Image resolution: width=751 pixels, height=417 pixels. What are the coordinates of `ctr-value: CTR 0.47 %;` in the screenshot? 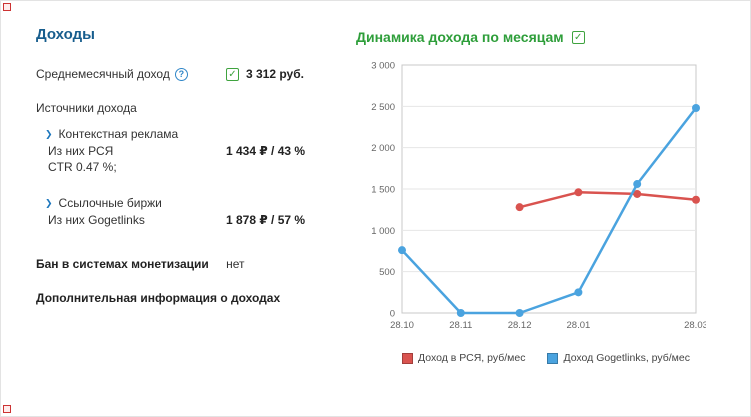 It's located at (82, 167).